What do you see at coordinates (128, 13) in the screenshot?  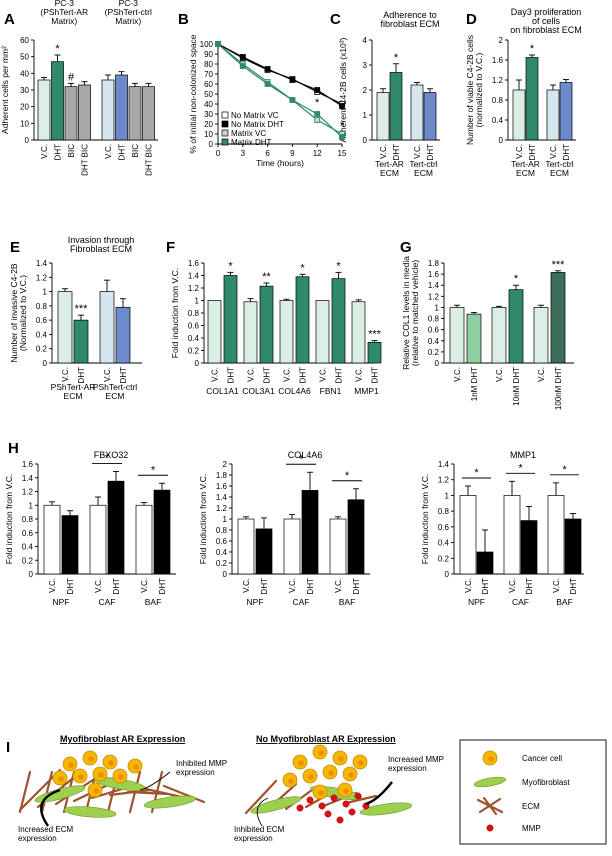 I see `group-label: PC-3 (PShTert-ctrl Matrix)` at bounding box center [128, 13].